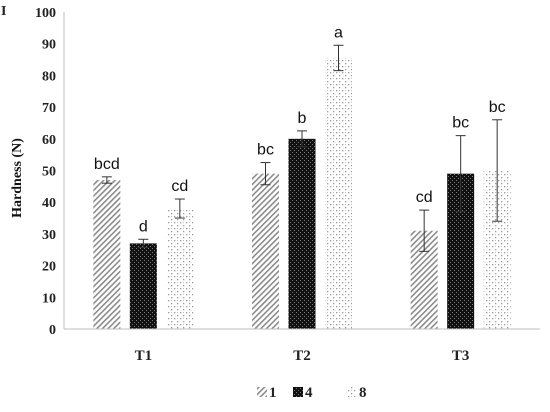 The width and height of the screenshot is (550, 412). Describe the element at coordinates (49, 235) in the screenshot. I see `y-tick-label: 30` at that location.